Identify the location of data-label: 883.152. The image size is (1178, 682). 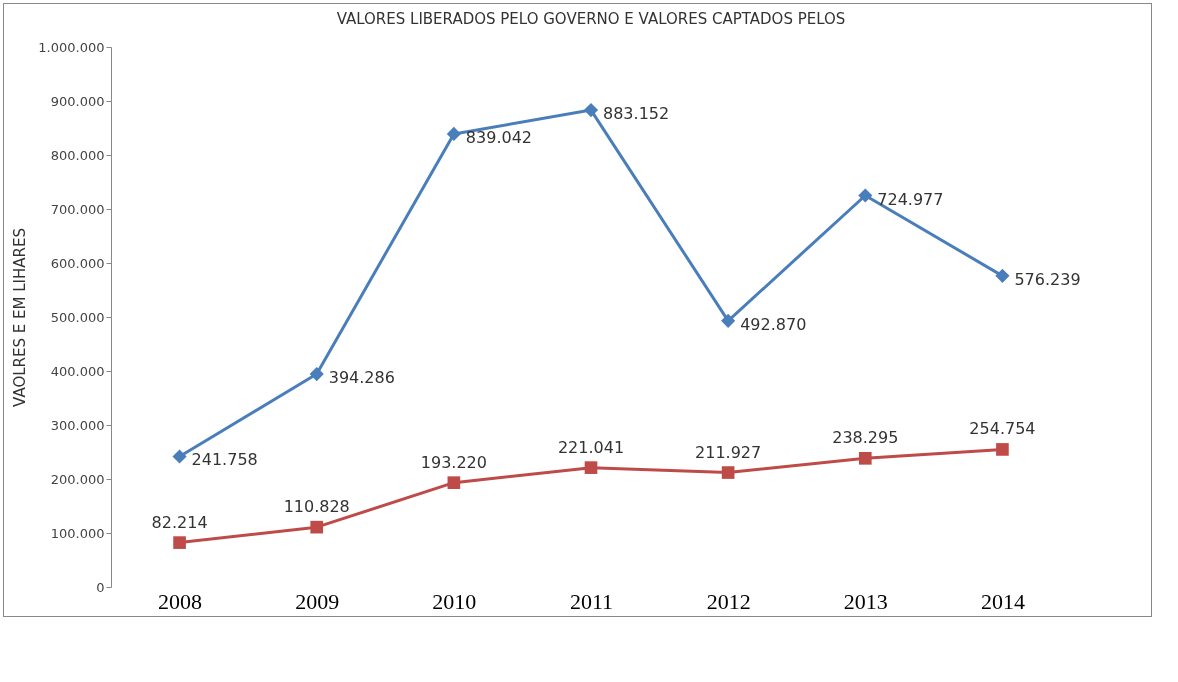
(636, 114).